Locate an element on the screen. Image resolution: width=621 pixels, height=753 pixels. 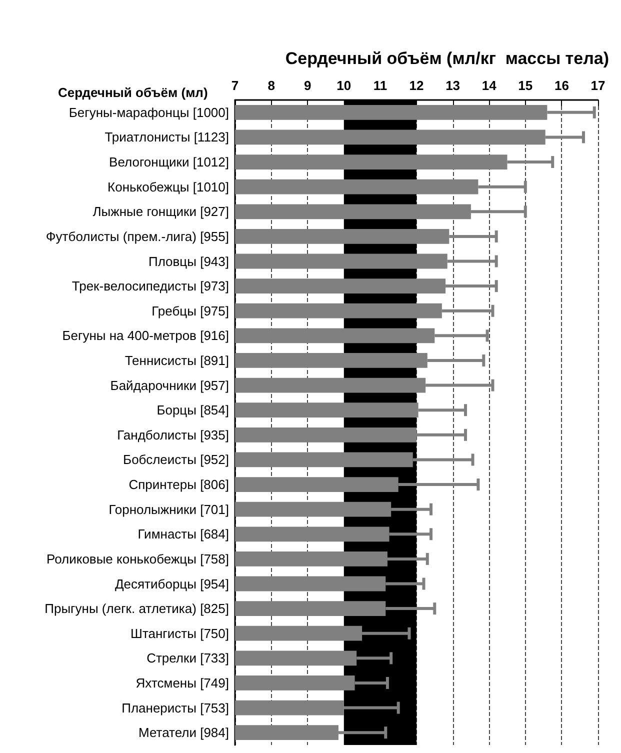
y-tick-label: Бегуны-марафонцы [1000] is located at coordinates (148, 112).